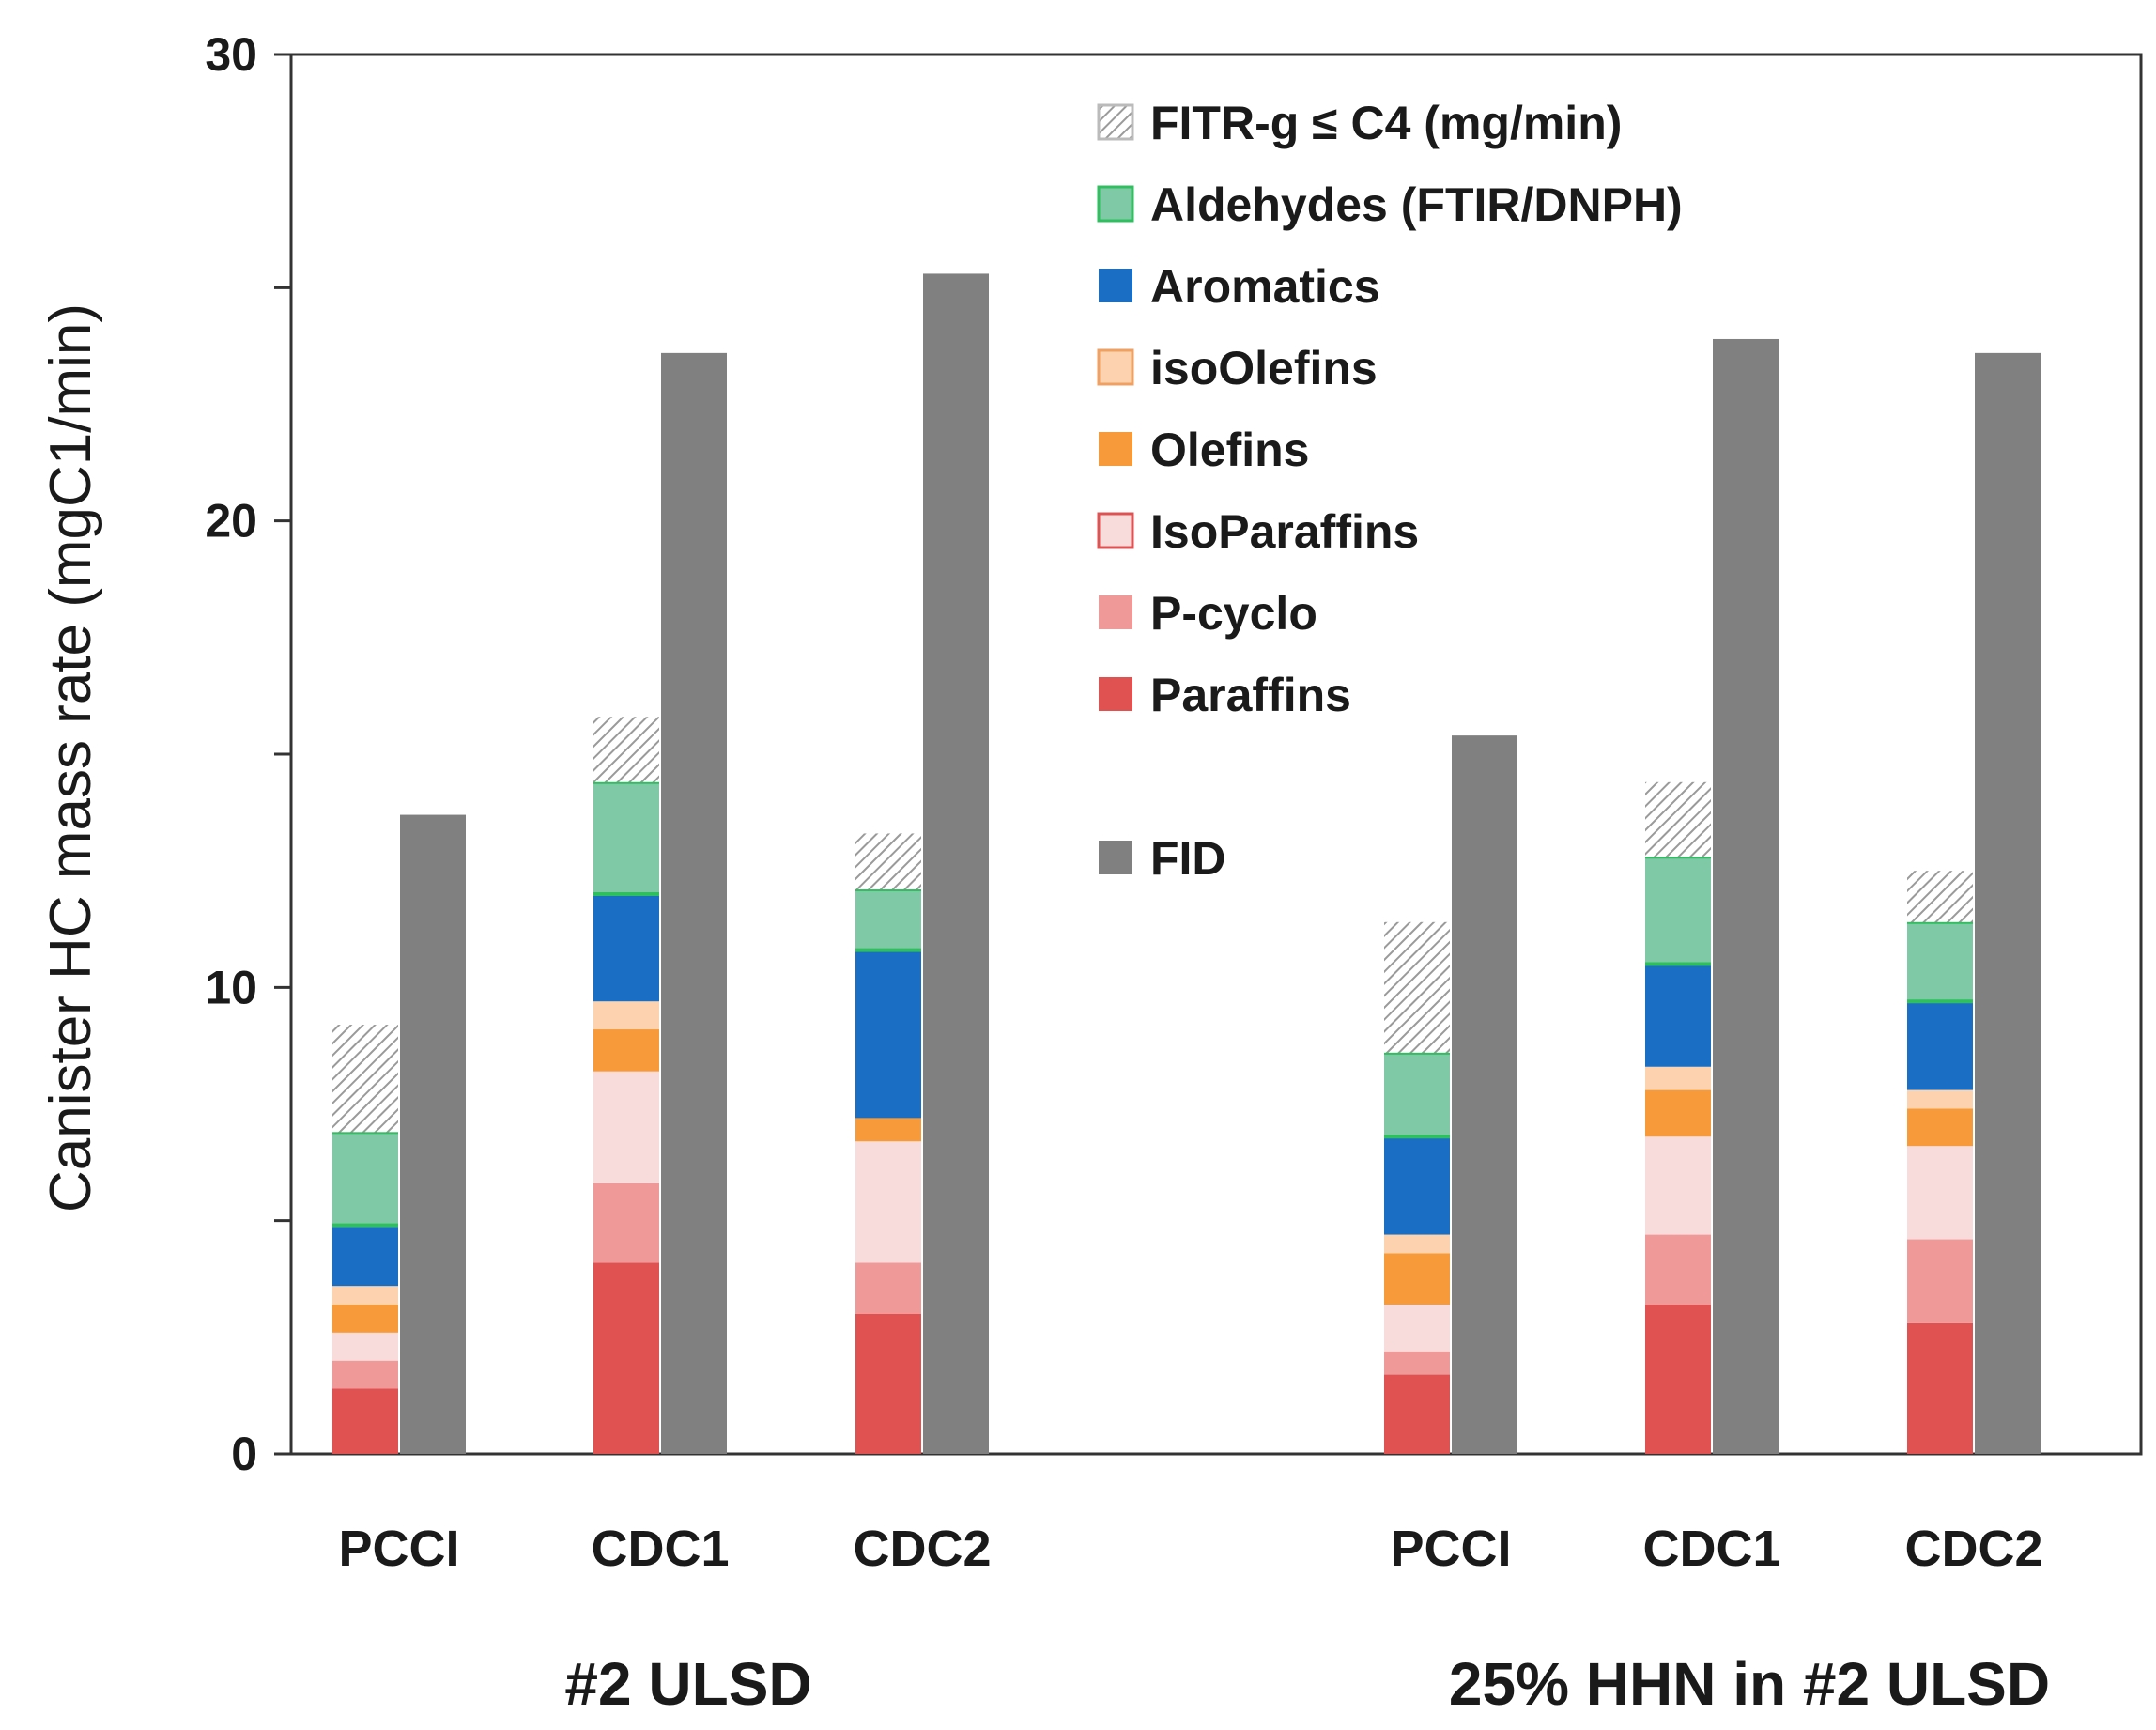  What do you see at coordinates (1386, 123) in the screenshot?
I see `legend-label: FITR-g ≤ C4 (mg/min)` at bounding box center [1386, 123].